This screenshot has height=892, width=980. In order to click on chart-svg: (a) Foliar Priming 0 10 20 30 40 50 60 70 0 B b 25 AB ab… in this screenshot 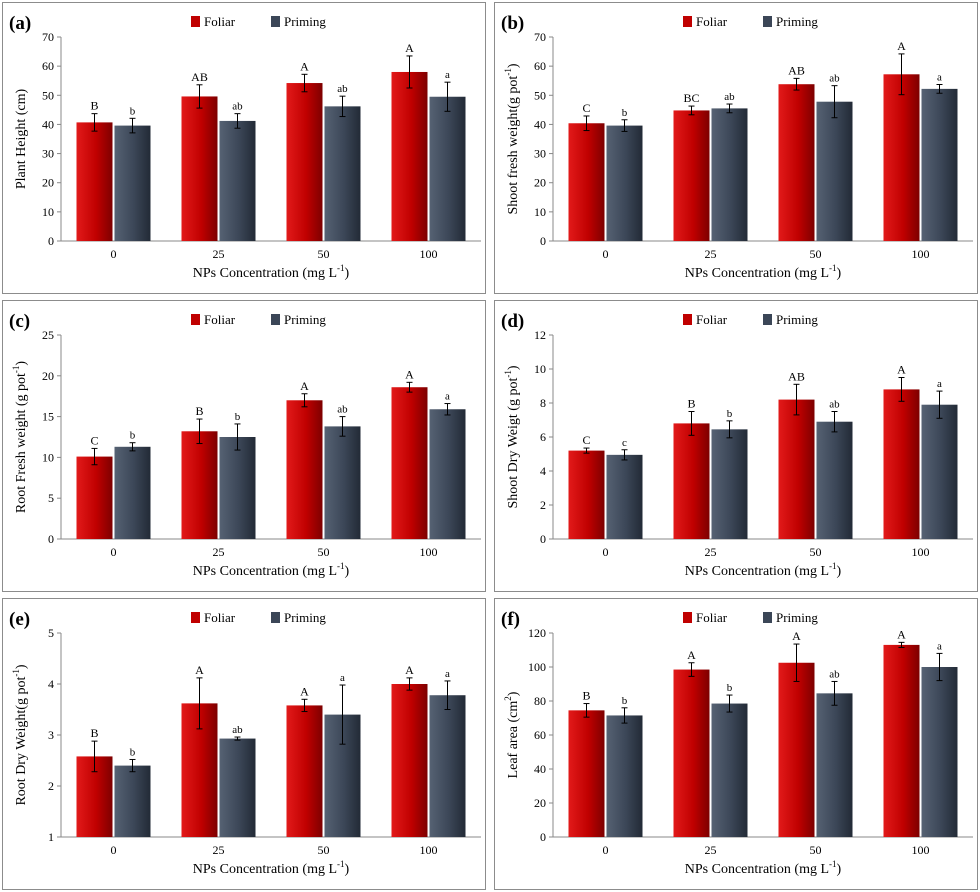, I will do `click(245, 147)`.